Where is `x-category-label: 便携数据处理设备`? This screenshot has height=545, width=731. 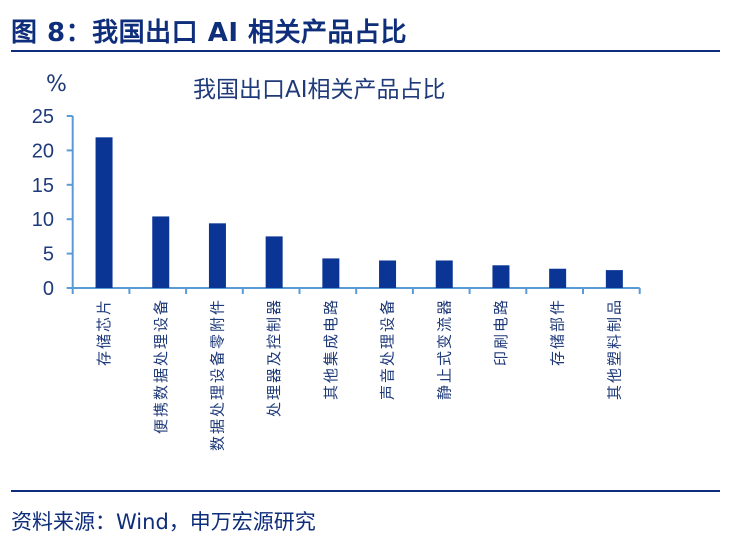
x-category-label: 便携数据处理设备 is located at coordinates (161, 366).